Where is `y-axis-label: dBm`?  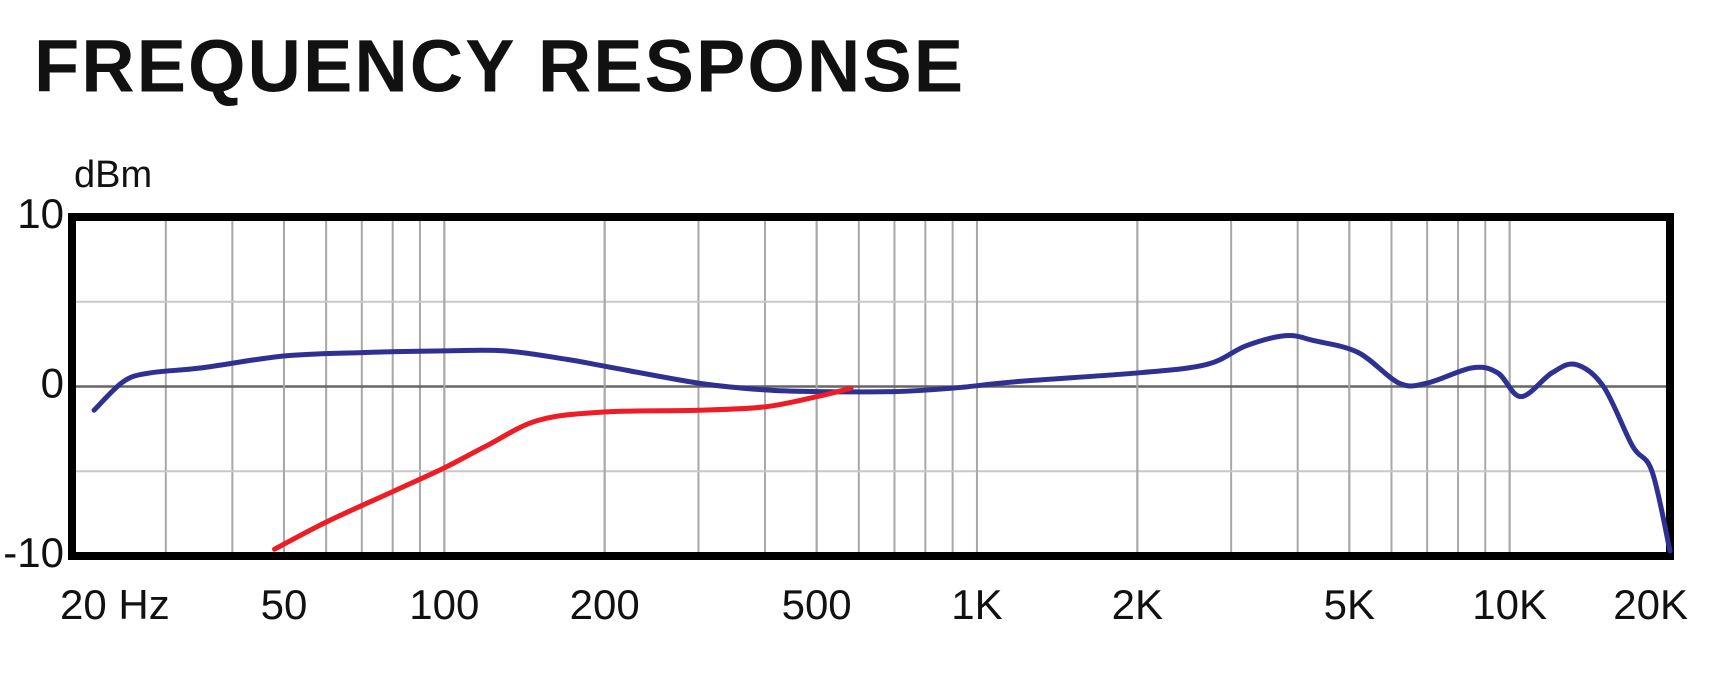 y-axis-label: dBm is located at coordinates (113, 175).